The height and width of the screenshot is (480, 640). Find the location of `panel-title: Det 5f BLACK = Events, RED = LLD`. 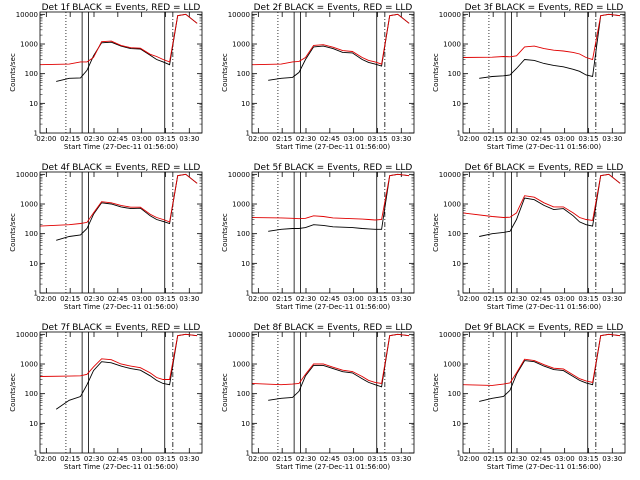

panel-title: Det 5f BLACK = Events, RED = LLD is located at coordinates (333, 168).